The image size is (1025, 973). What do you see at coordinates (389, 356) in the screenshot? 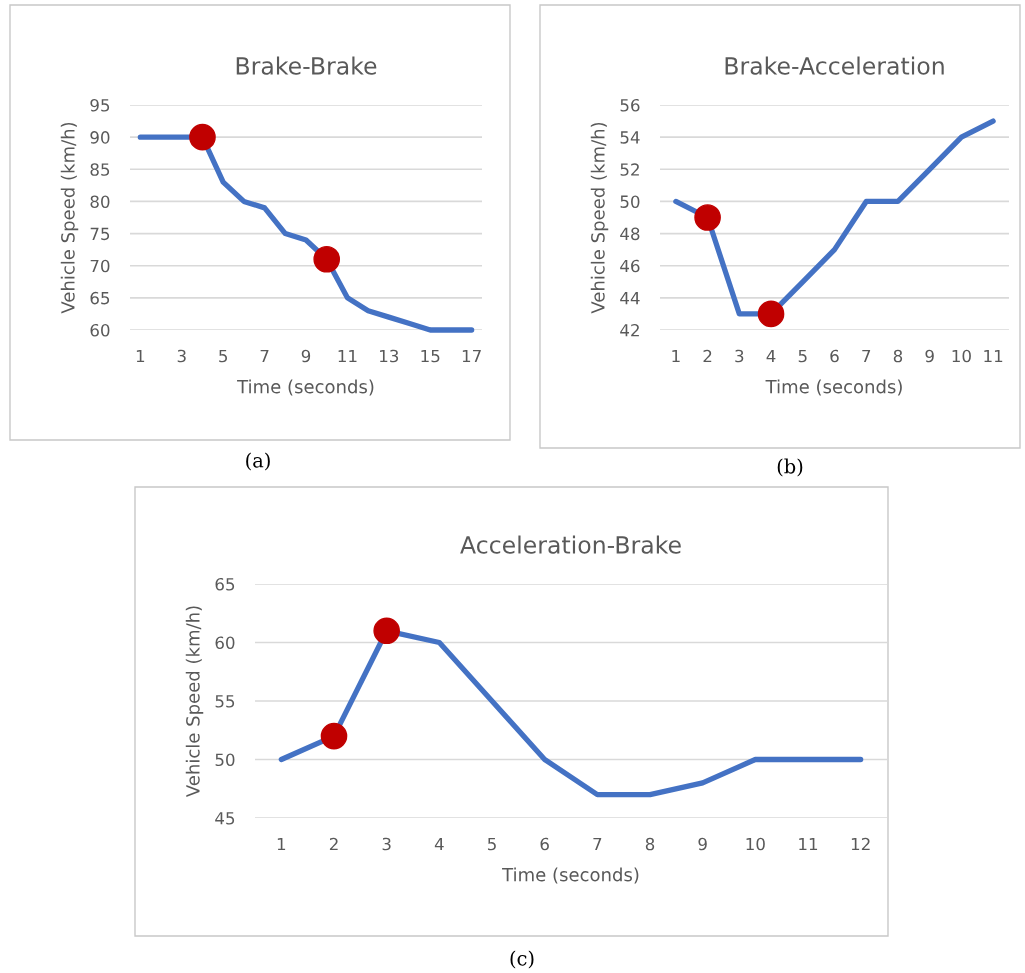
I see `x-tick-label: 13` at bounding box center [389, 356].